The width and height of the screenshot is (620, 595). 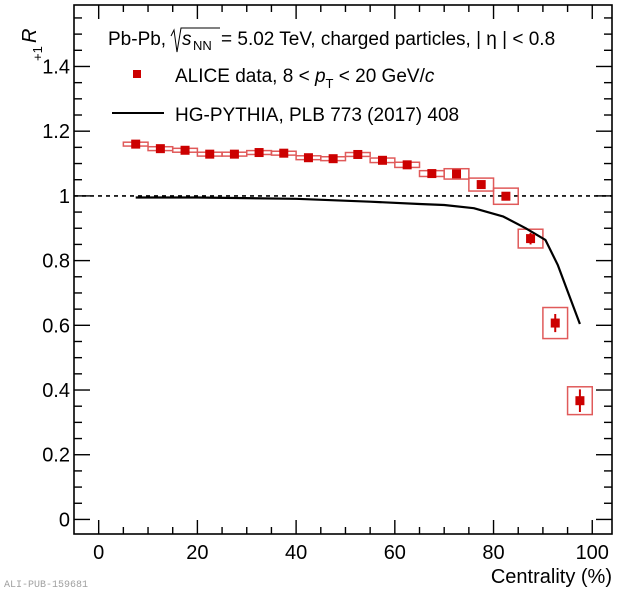 What do you see at coordinates (137, 39) in the screenshot?
I see `header-system: Pb-Pb,` at bounding box center [137, 39].